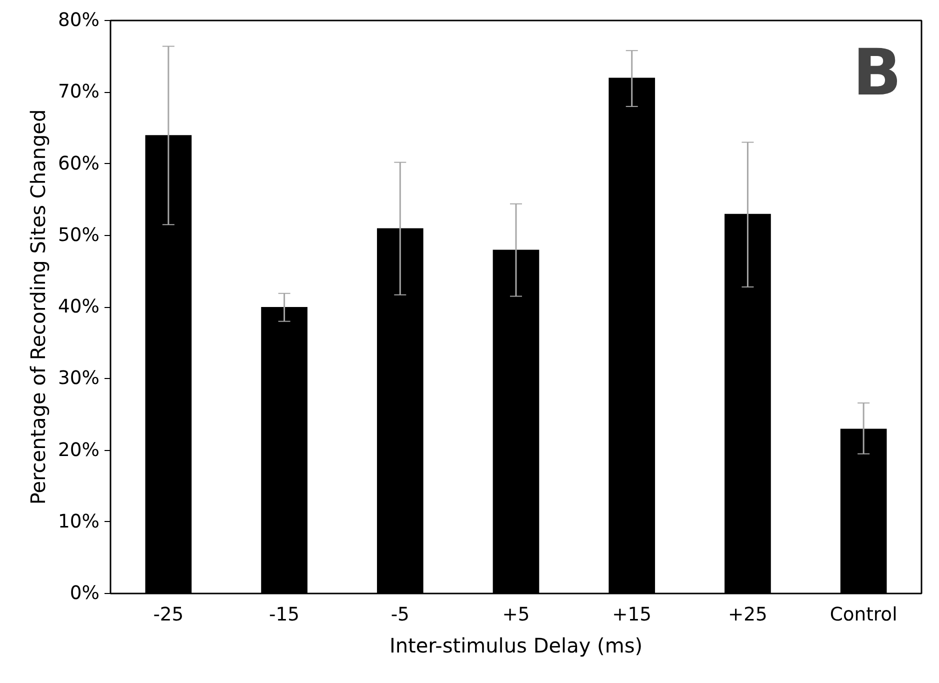  What do you see at coordinates (79, 450) in the screenshot?
I see `y-tick-label: 20%` at bounding box center [79, 450].